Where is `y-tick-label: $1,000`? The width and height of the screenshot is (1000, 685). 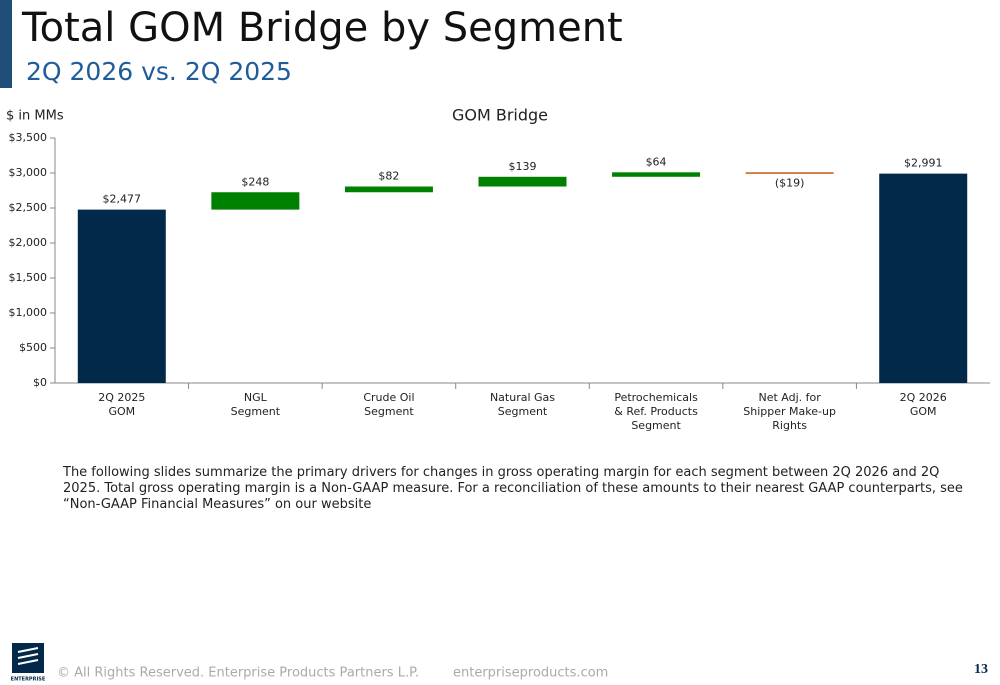
y-tick-label: $1,000 is located at coordinates (28, 312).